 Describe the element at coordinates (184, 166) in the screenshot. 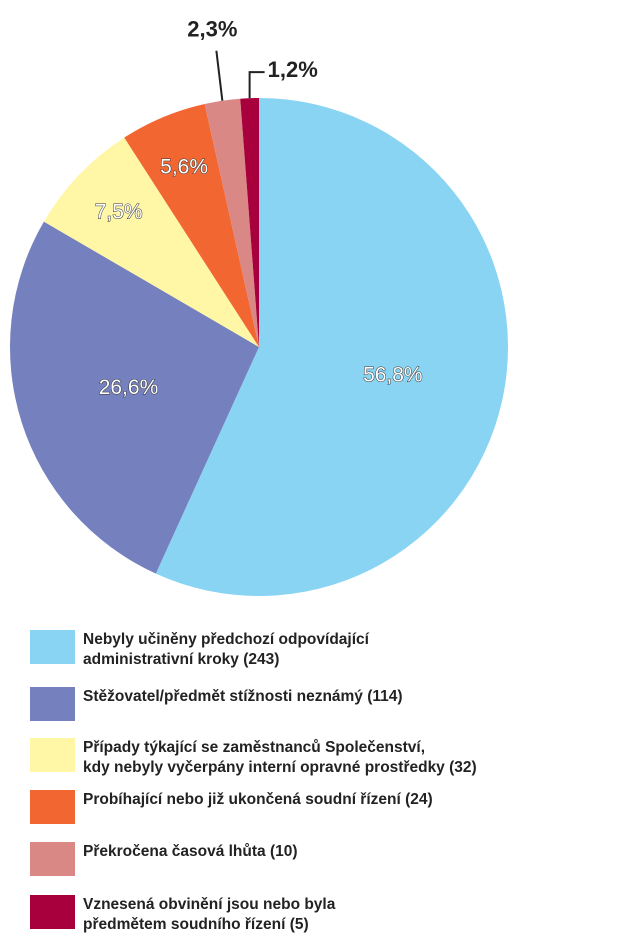

I see `slice-label: 5,6%` at that location.